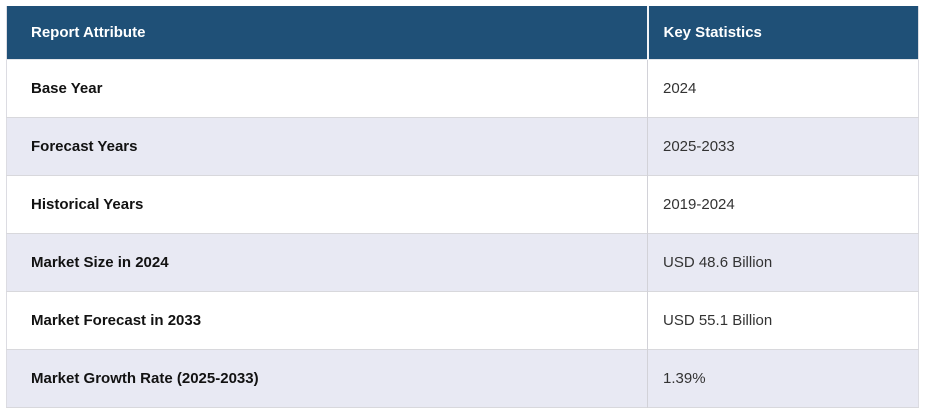  Describe the element at coordinates (699, 204) in the screenshot. I see `value-cell: 2019-2024` at that location.